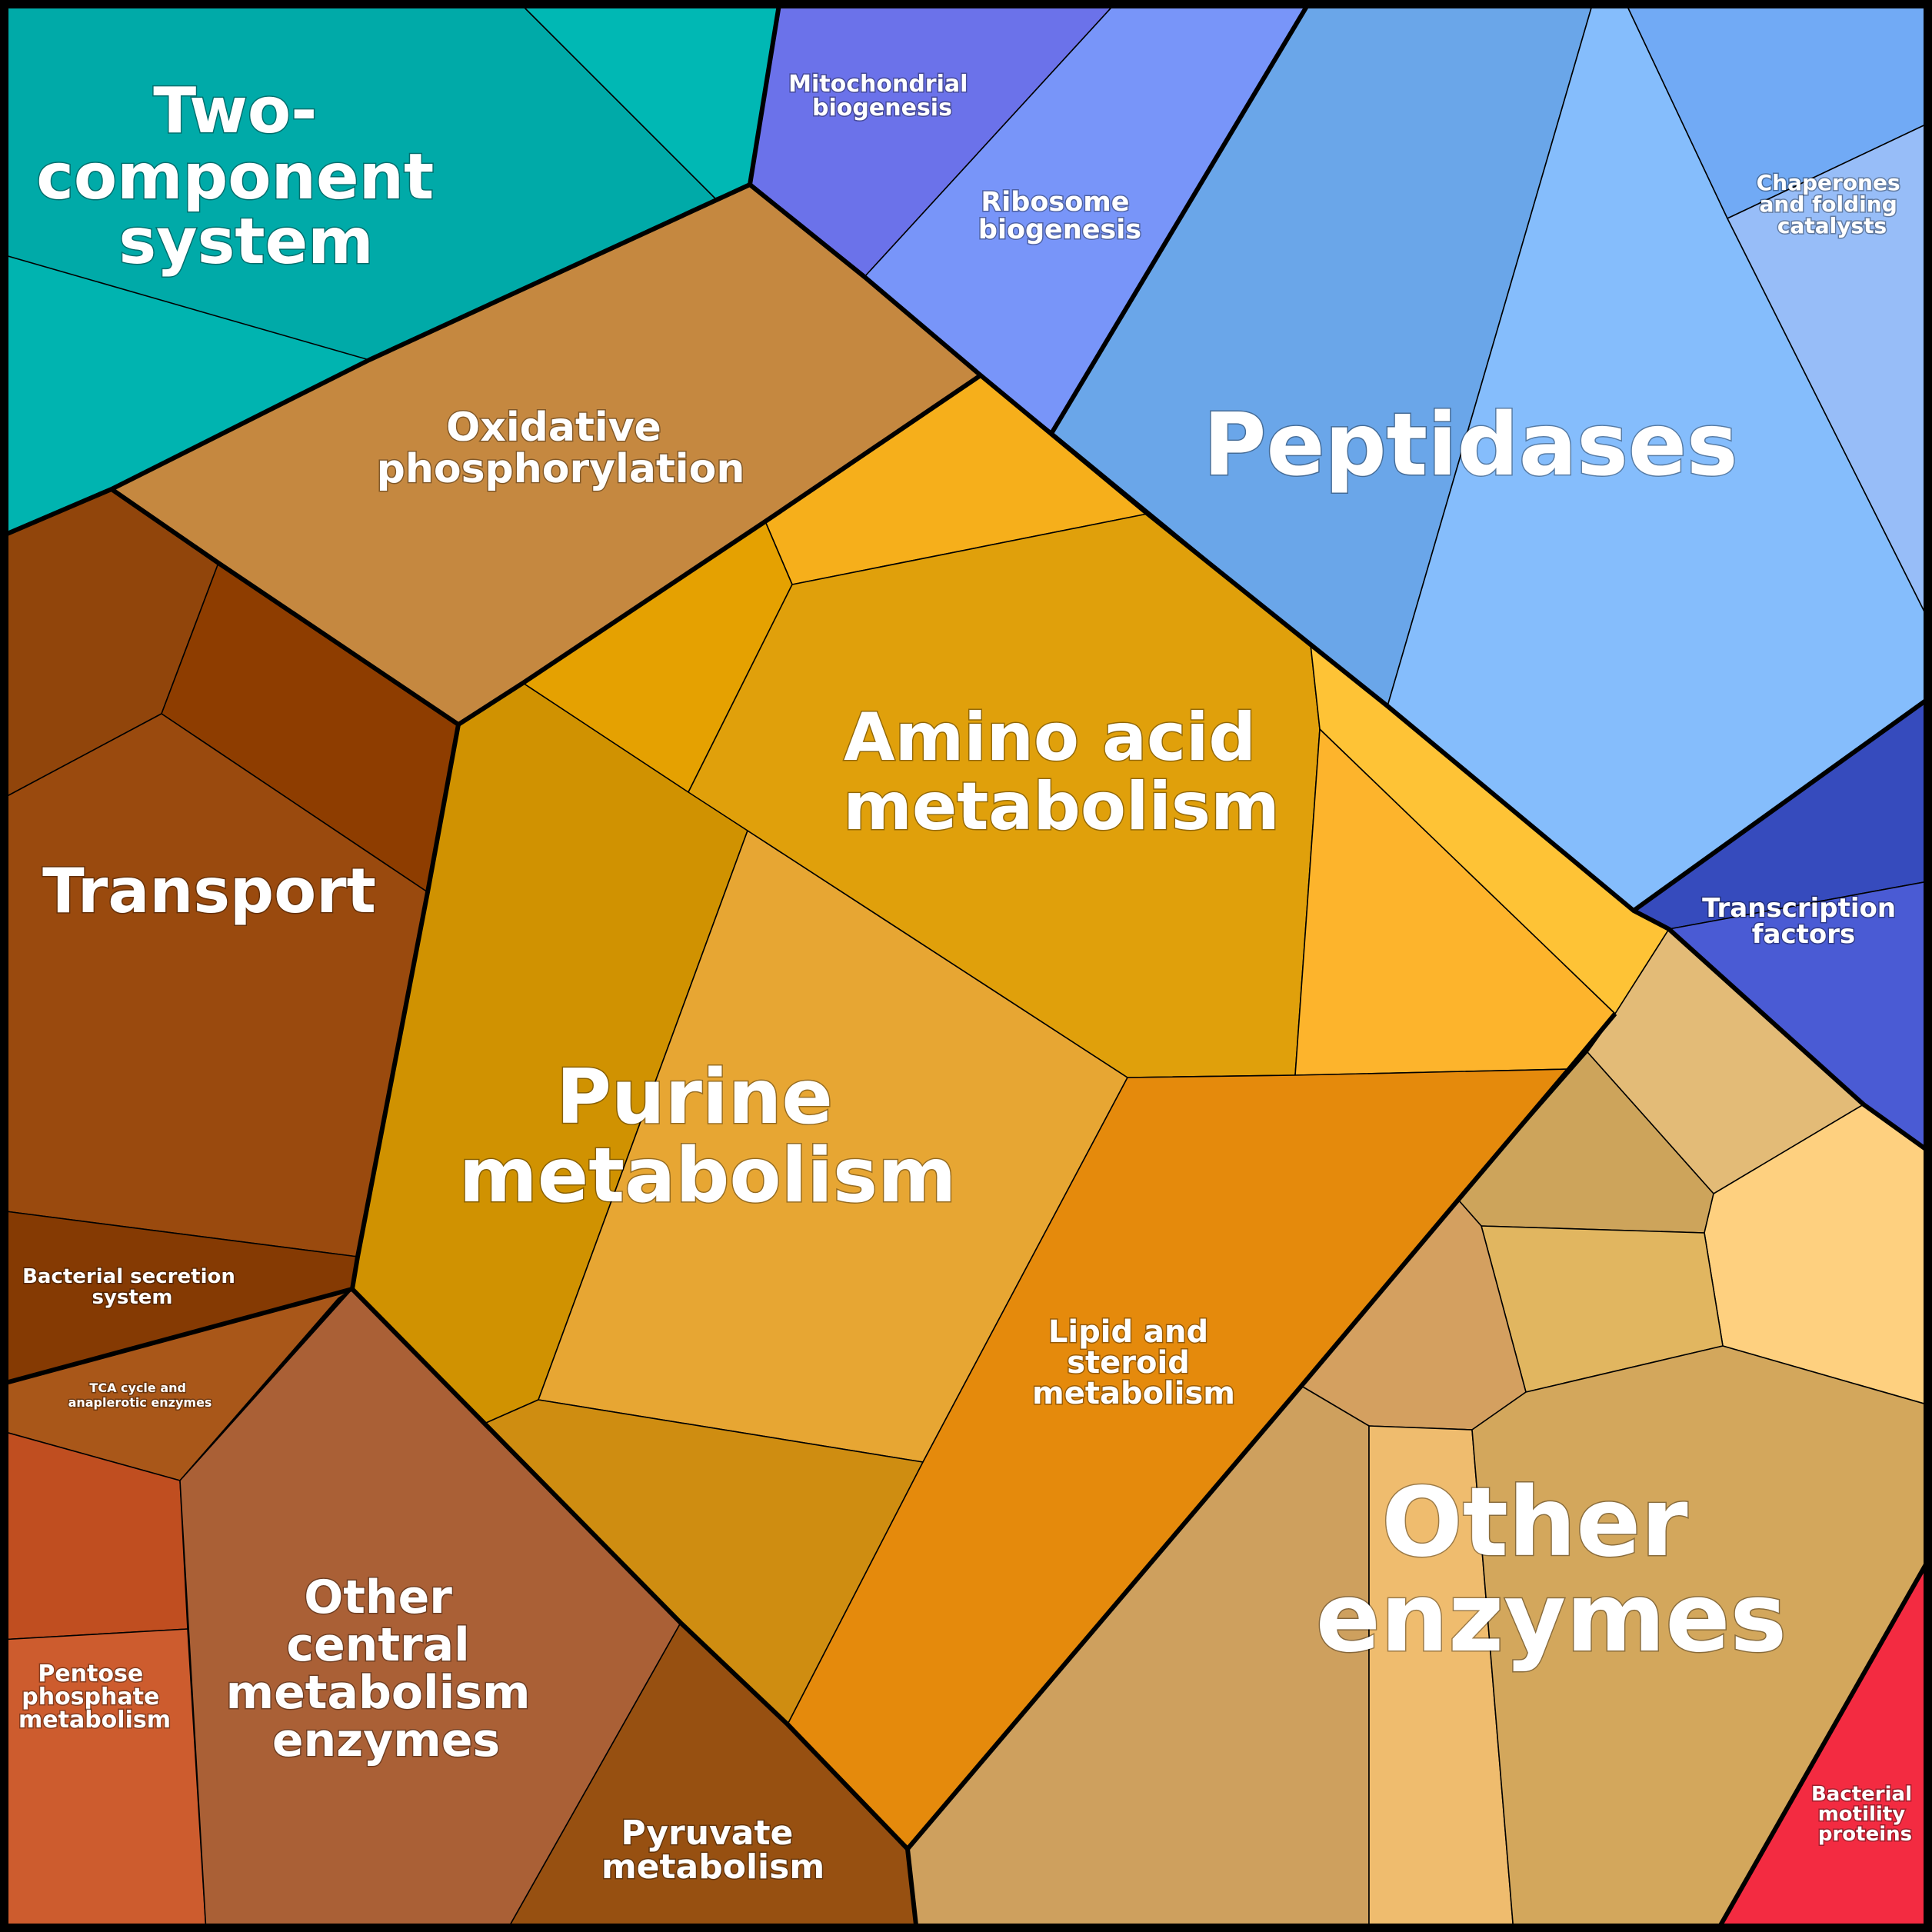 This screenshot has width=1932, height=1932. I want to click on label-other-enzymes: Other enzymes, so click(1551, 1570).